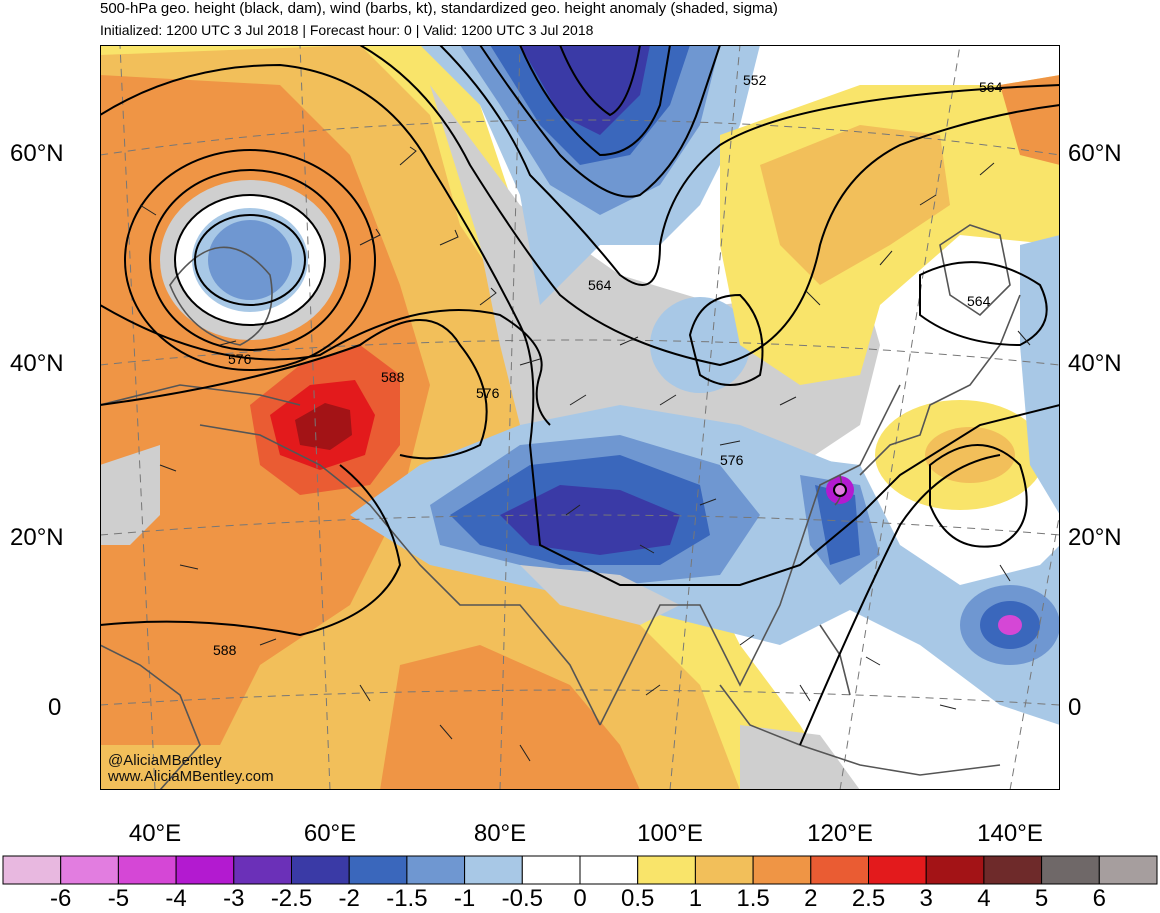  What do you see at coordinates (500, 833) in the screenshot?
I see `lon-label: 80°E` at bounding box center [500, 833].